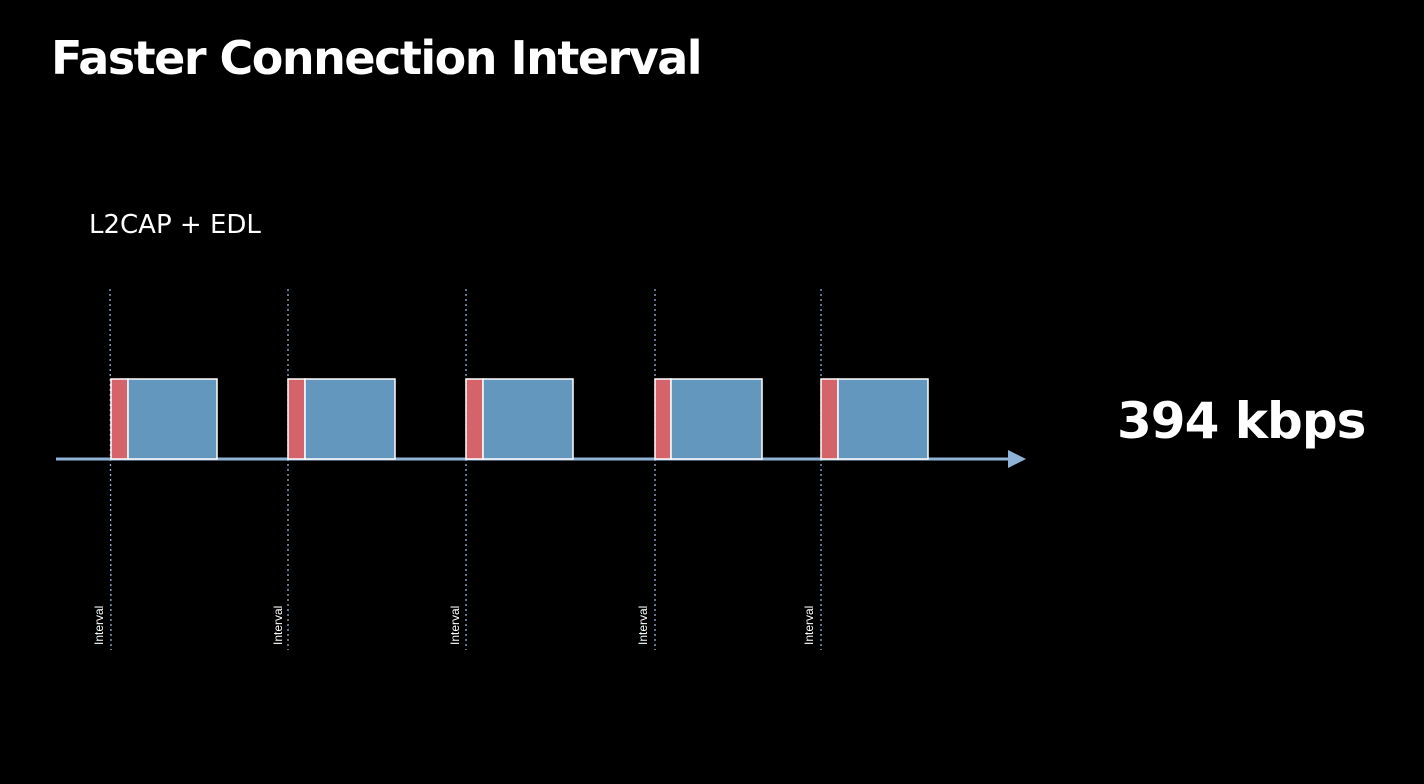  What do you see at coordinates (1017, 459) in the screenshot?
I see `time-axis-arrowhead-icon` at bounding box center [1017, 459].